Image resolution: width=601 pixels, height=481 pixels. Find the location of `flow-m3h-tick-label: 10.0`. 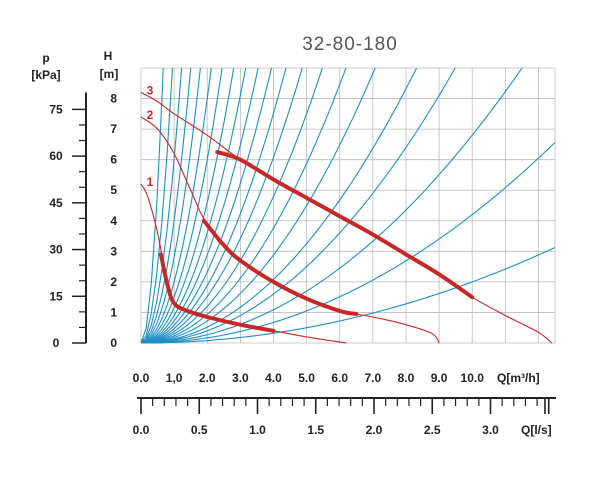

flow-m3h-tick-label: 10.0 is located at coordinates (473, 378).